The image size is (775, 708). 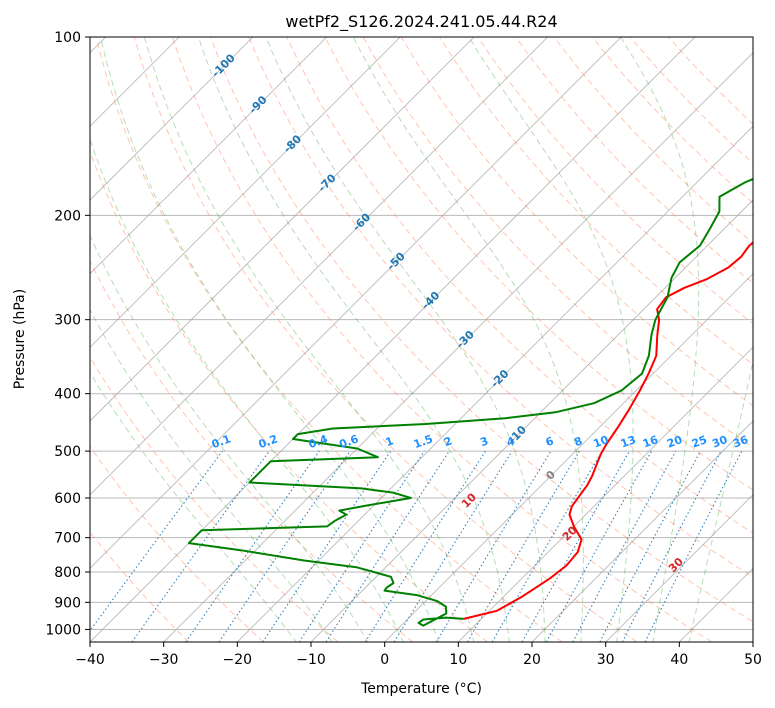 What do you see at coordinates (674, 442) in the screenshot?
I see `mixing-ratio-label: 20` at bounding box center [674, 442].